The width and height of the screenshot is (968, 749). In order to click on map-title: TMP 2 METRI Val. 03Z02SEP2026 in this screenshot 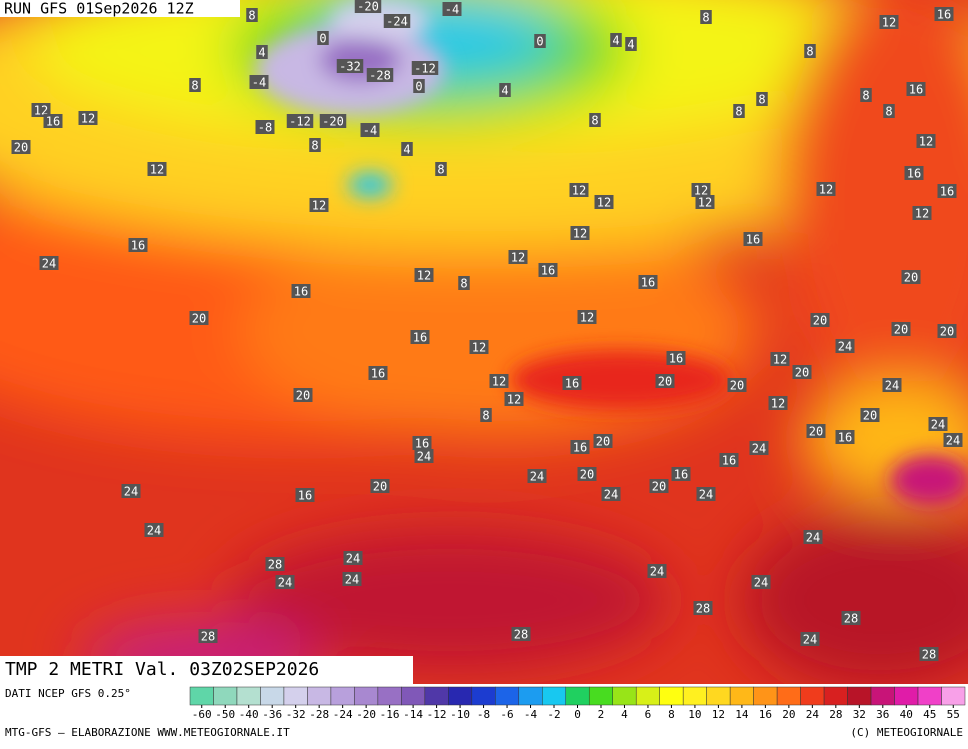, I will do `click(162, 669)`.